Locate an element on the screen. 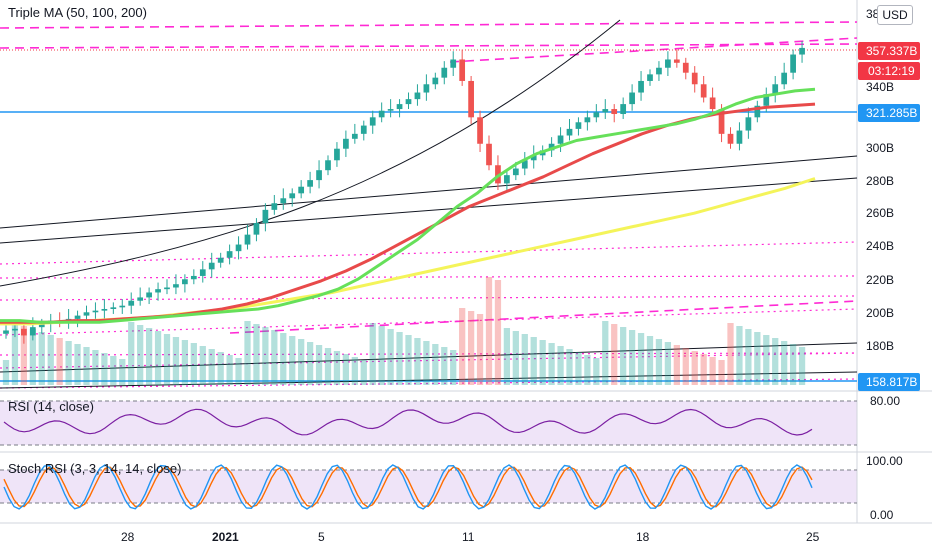  x-label-28: 28 is located at coordinates (128, 537).